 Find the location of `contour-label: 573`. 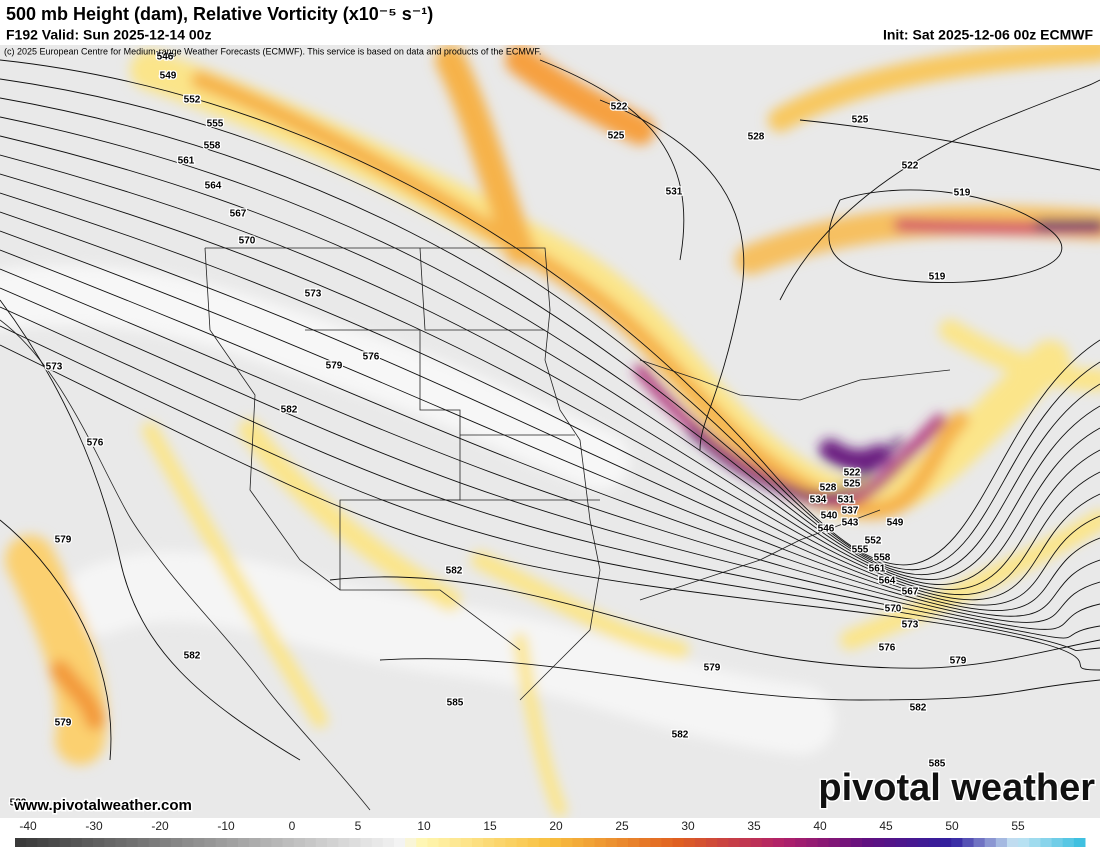

contour-label: 573 is located at coordinates (910, 625).